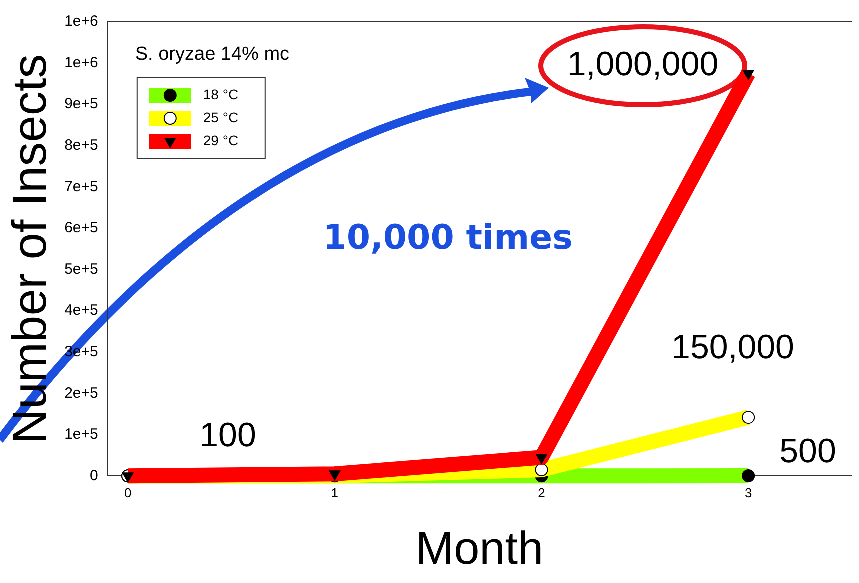  I want to click on annotation: 100, so click(228, 435).